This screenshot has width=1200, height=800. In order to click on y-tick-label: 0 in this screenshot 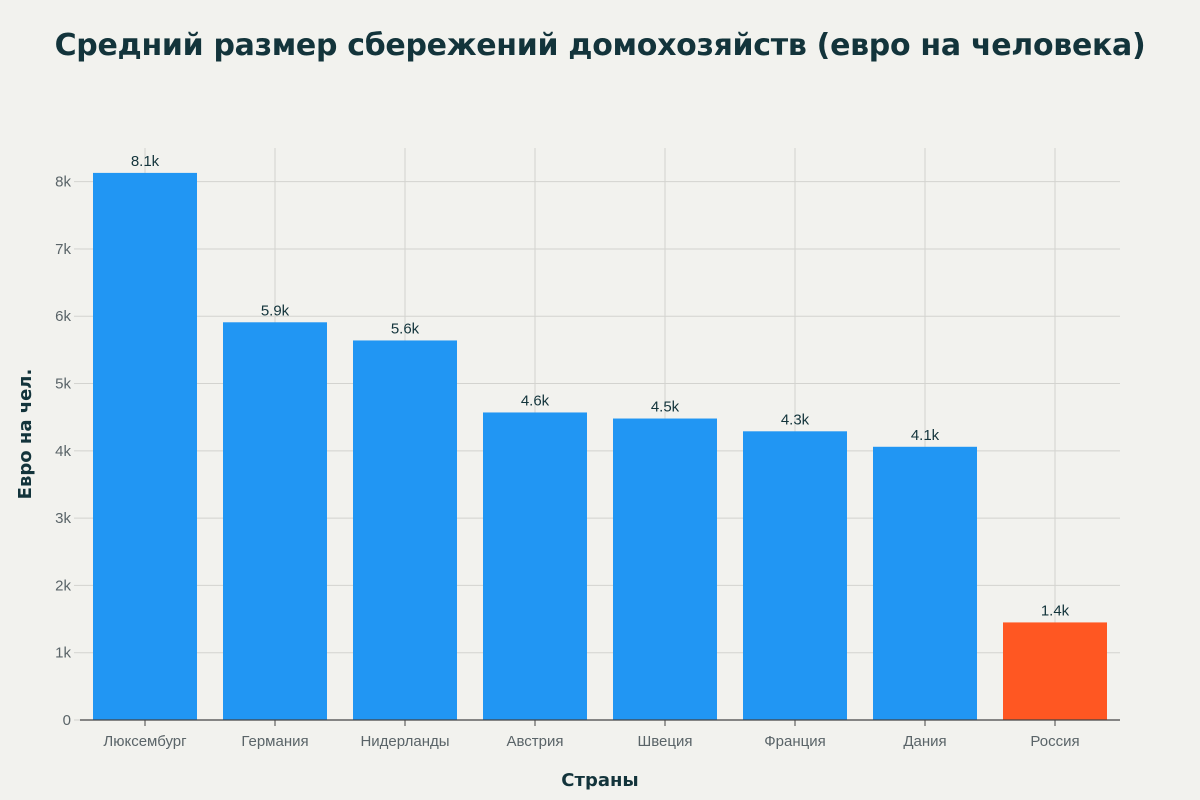, I will do `click(67, 720)`.